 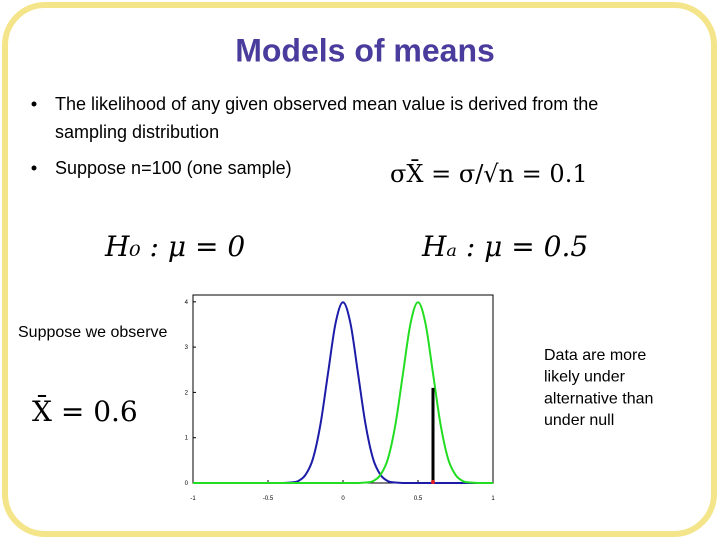 What do you see at coordinates (187, 348) in the screenshot?
I see `y-tick-label: 3` at bounding box center [187, 348].